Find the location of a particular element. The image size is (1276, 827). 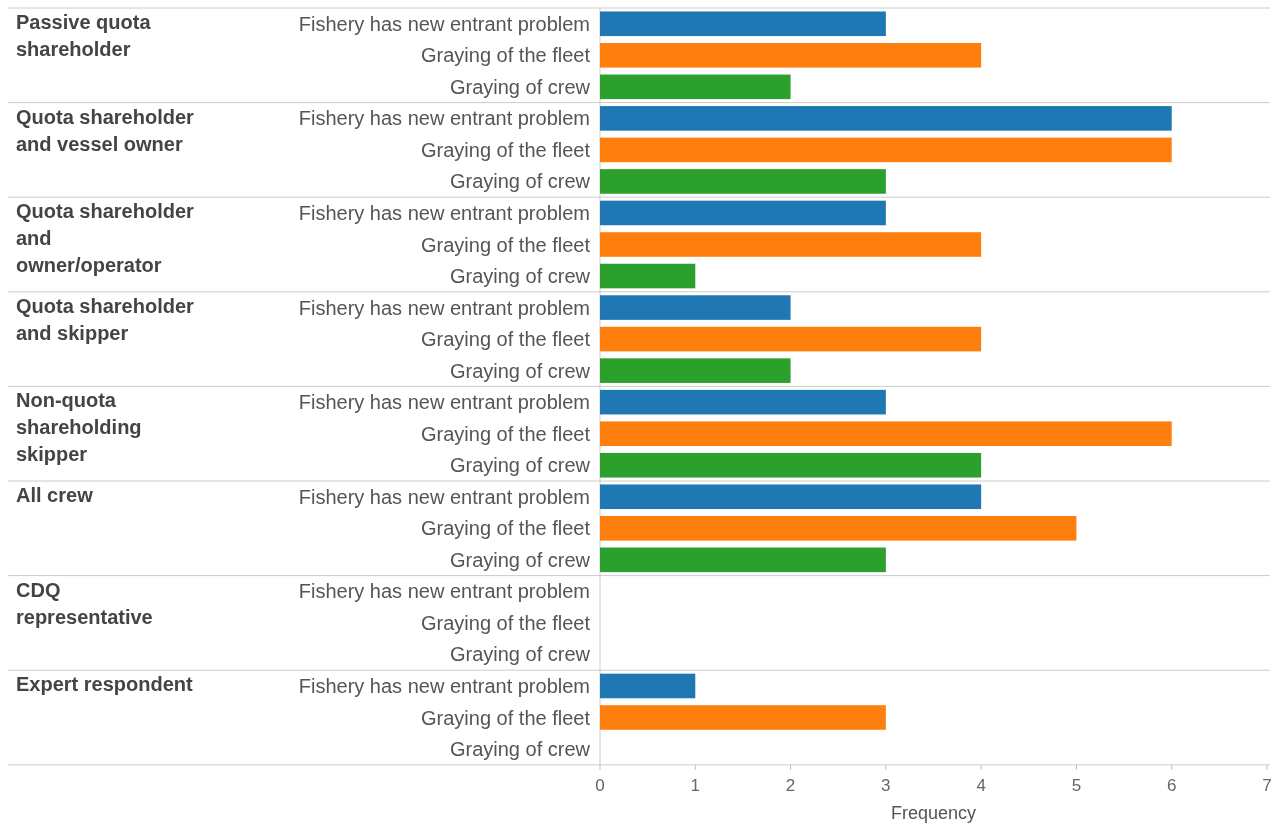

y-axis-title: Quota shareholder and vessel owner is located at coordinates (105, 130).